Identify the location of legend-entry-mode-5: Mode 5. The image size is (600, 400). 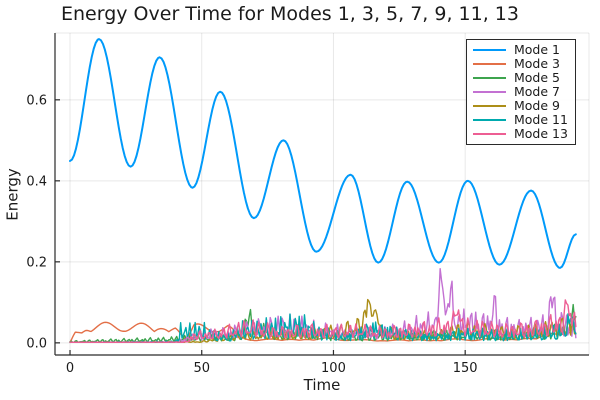
(523, 77).